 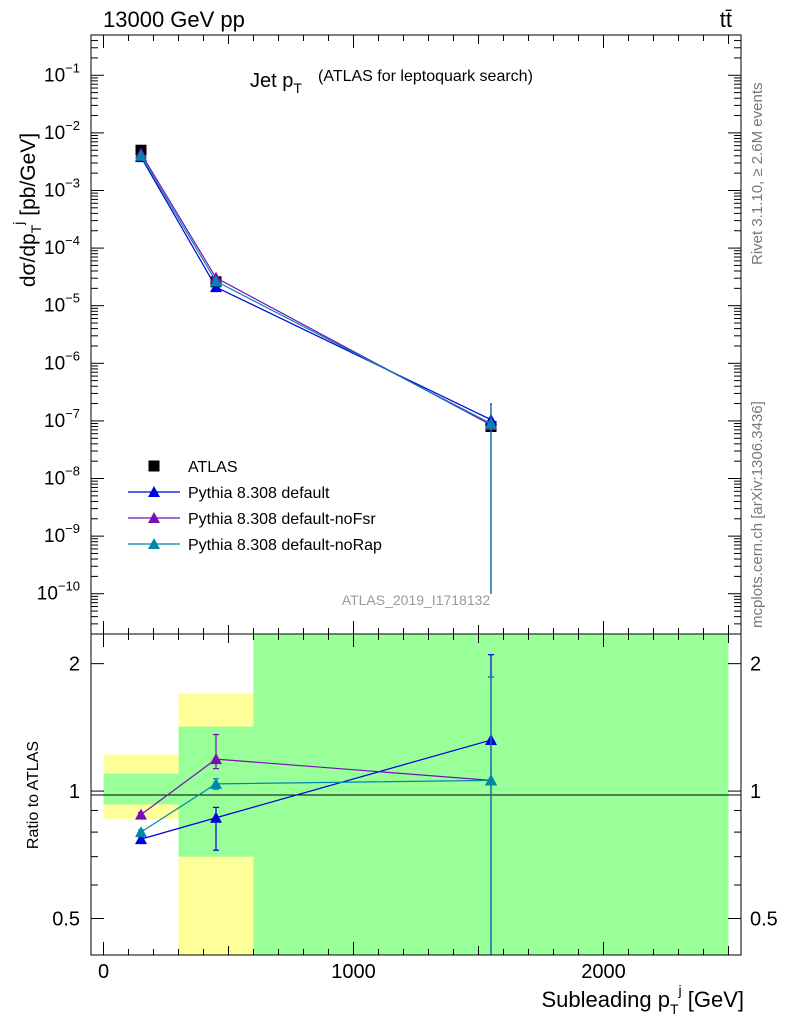 I want to click on main-title: Jet pT (ATLAS for leptoquark search), so click(x=391, y=82).